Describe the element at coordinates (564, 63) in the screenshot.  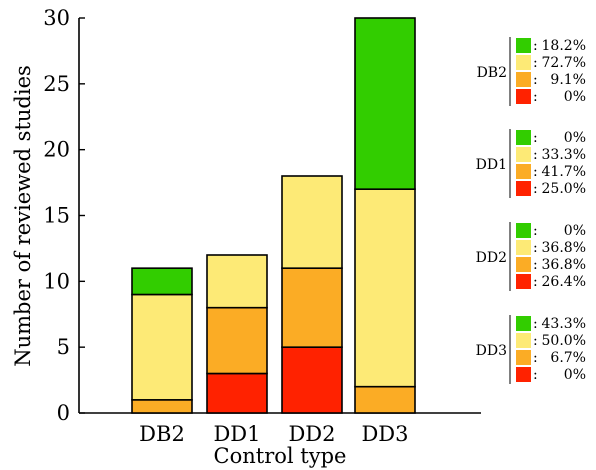
I see `legend-percentage: 72.7%` at that location.